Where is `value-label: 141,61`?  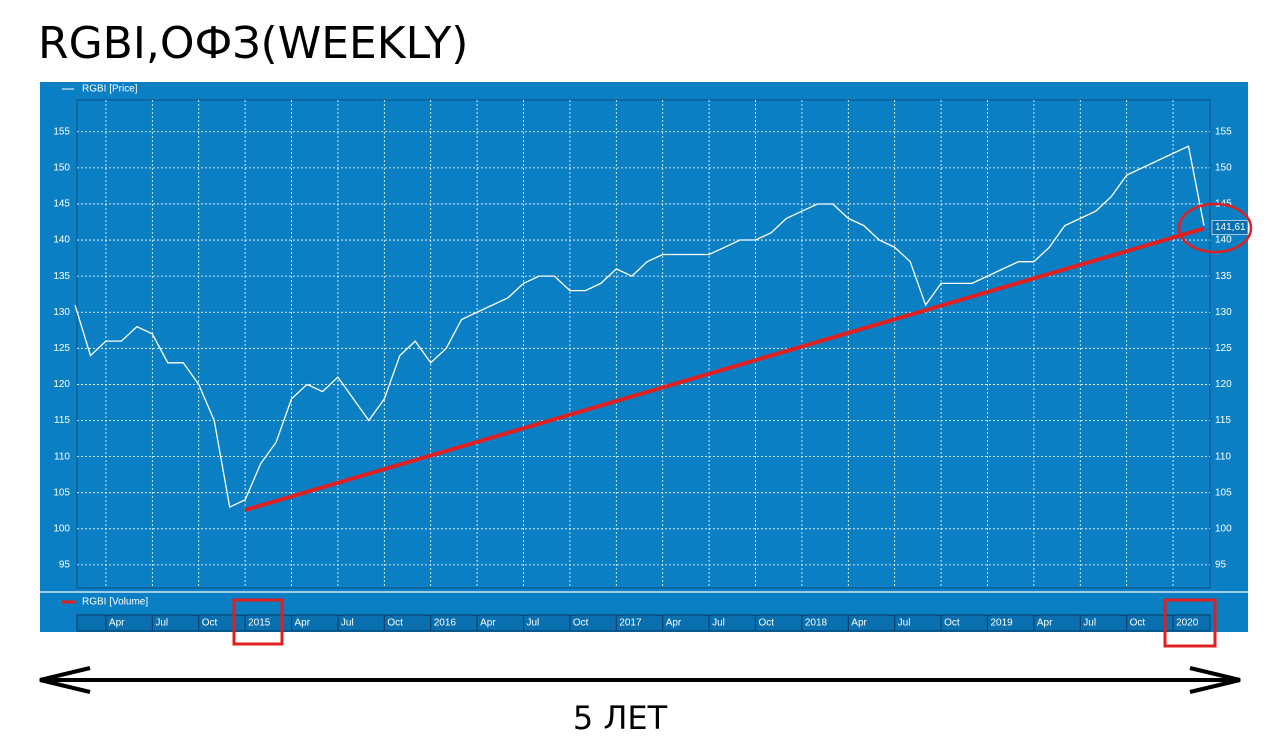 value-label: 141,61 is located at coordinates (1230, 227).